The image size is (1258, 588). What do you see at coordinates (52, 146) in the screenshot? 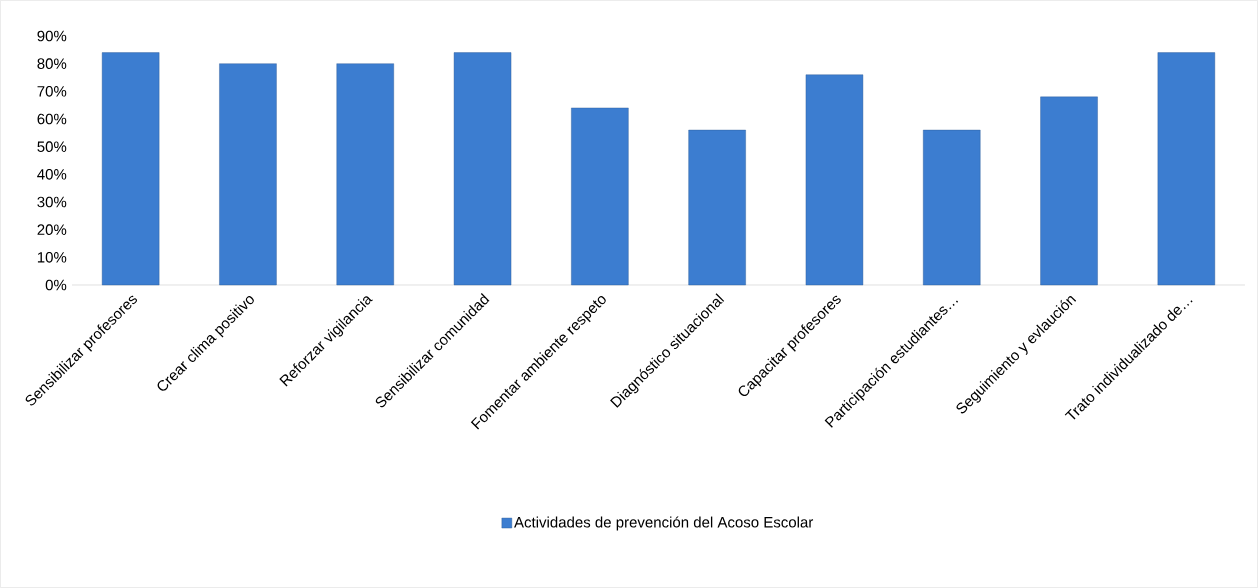
I see `y-tick-label: 50%` at bounding box center [52, 146].